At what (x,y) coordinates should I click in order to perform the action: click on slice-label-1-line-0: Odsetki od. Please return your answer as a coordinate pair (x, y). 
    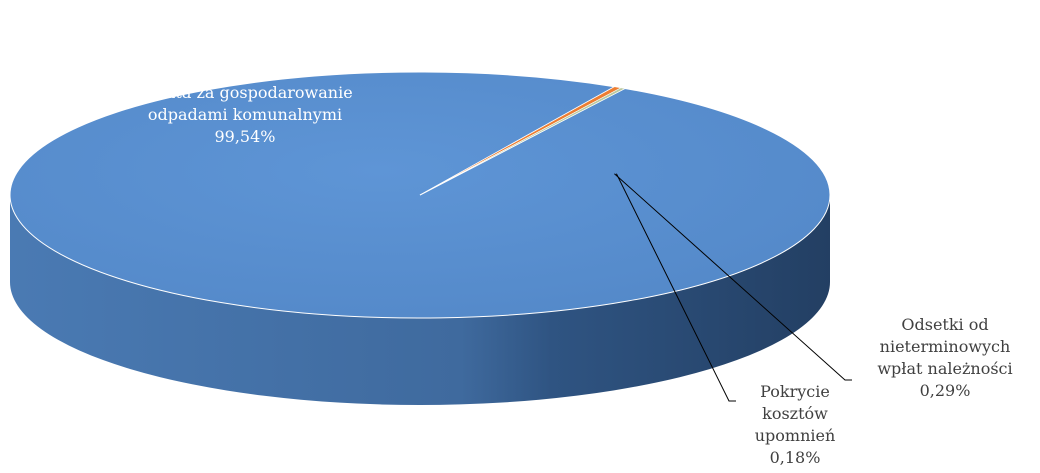
    Looking at the image, I should click on (944, 324).